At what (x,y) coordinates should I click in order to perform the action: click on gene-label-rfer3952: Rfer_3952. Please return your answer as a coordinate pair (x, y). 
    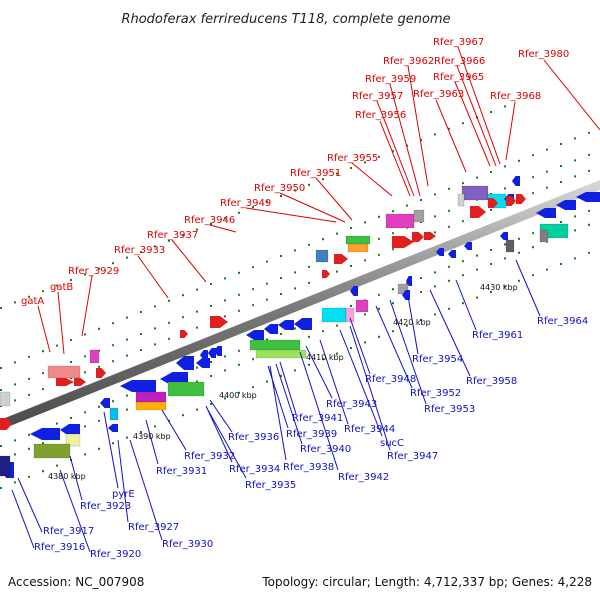
    Looking at the image, I should click on (435, 393).